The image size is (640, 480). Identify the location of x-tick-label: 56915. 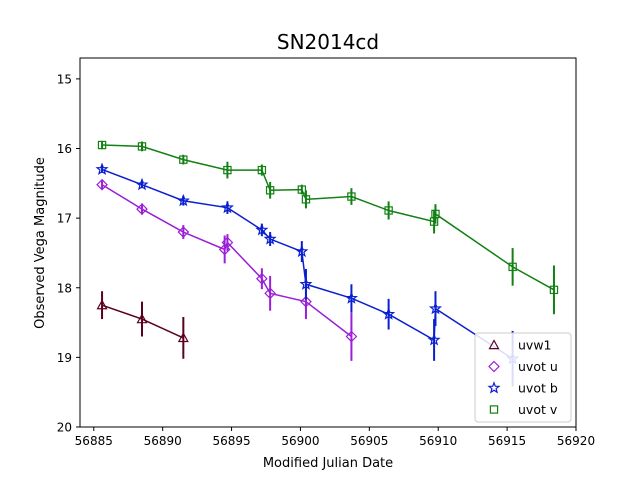
(507, 441).